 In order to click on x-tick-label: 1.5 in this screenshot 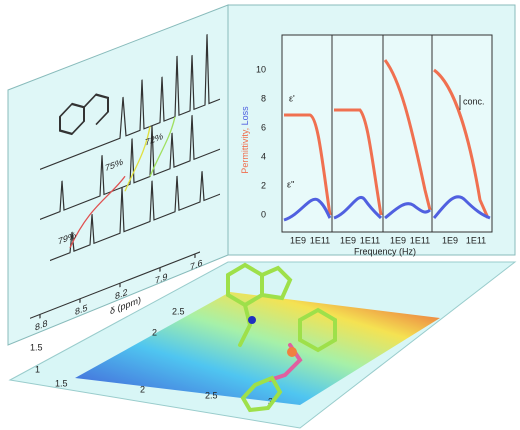, I will do `click(61, 383)`.